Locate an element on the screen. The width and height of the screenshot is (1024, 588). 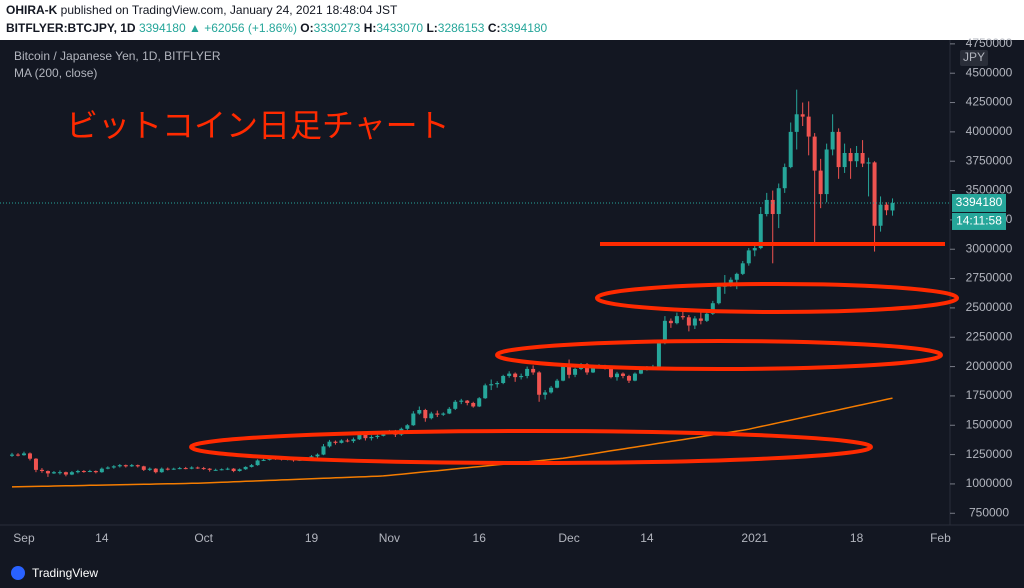
header-bg is located at coordinates (512, 20).